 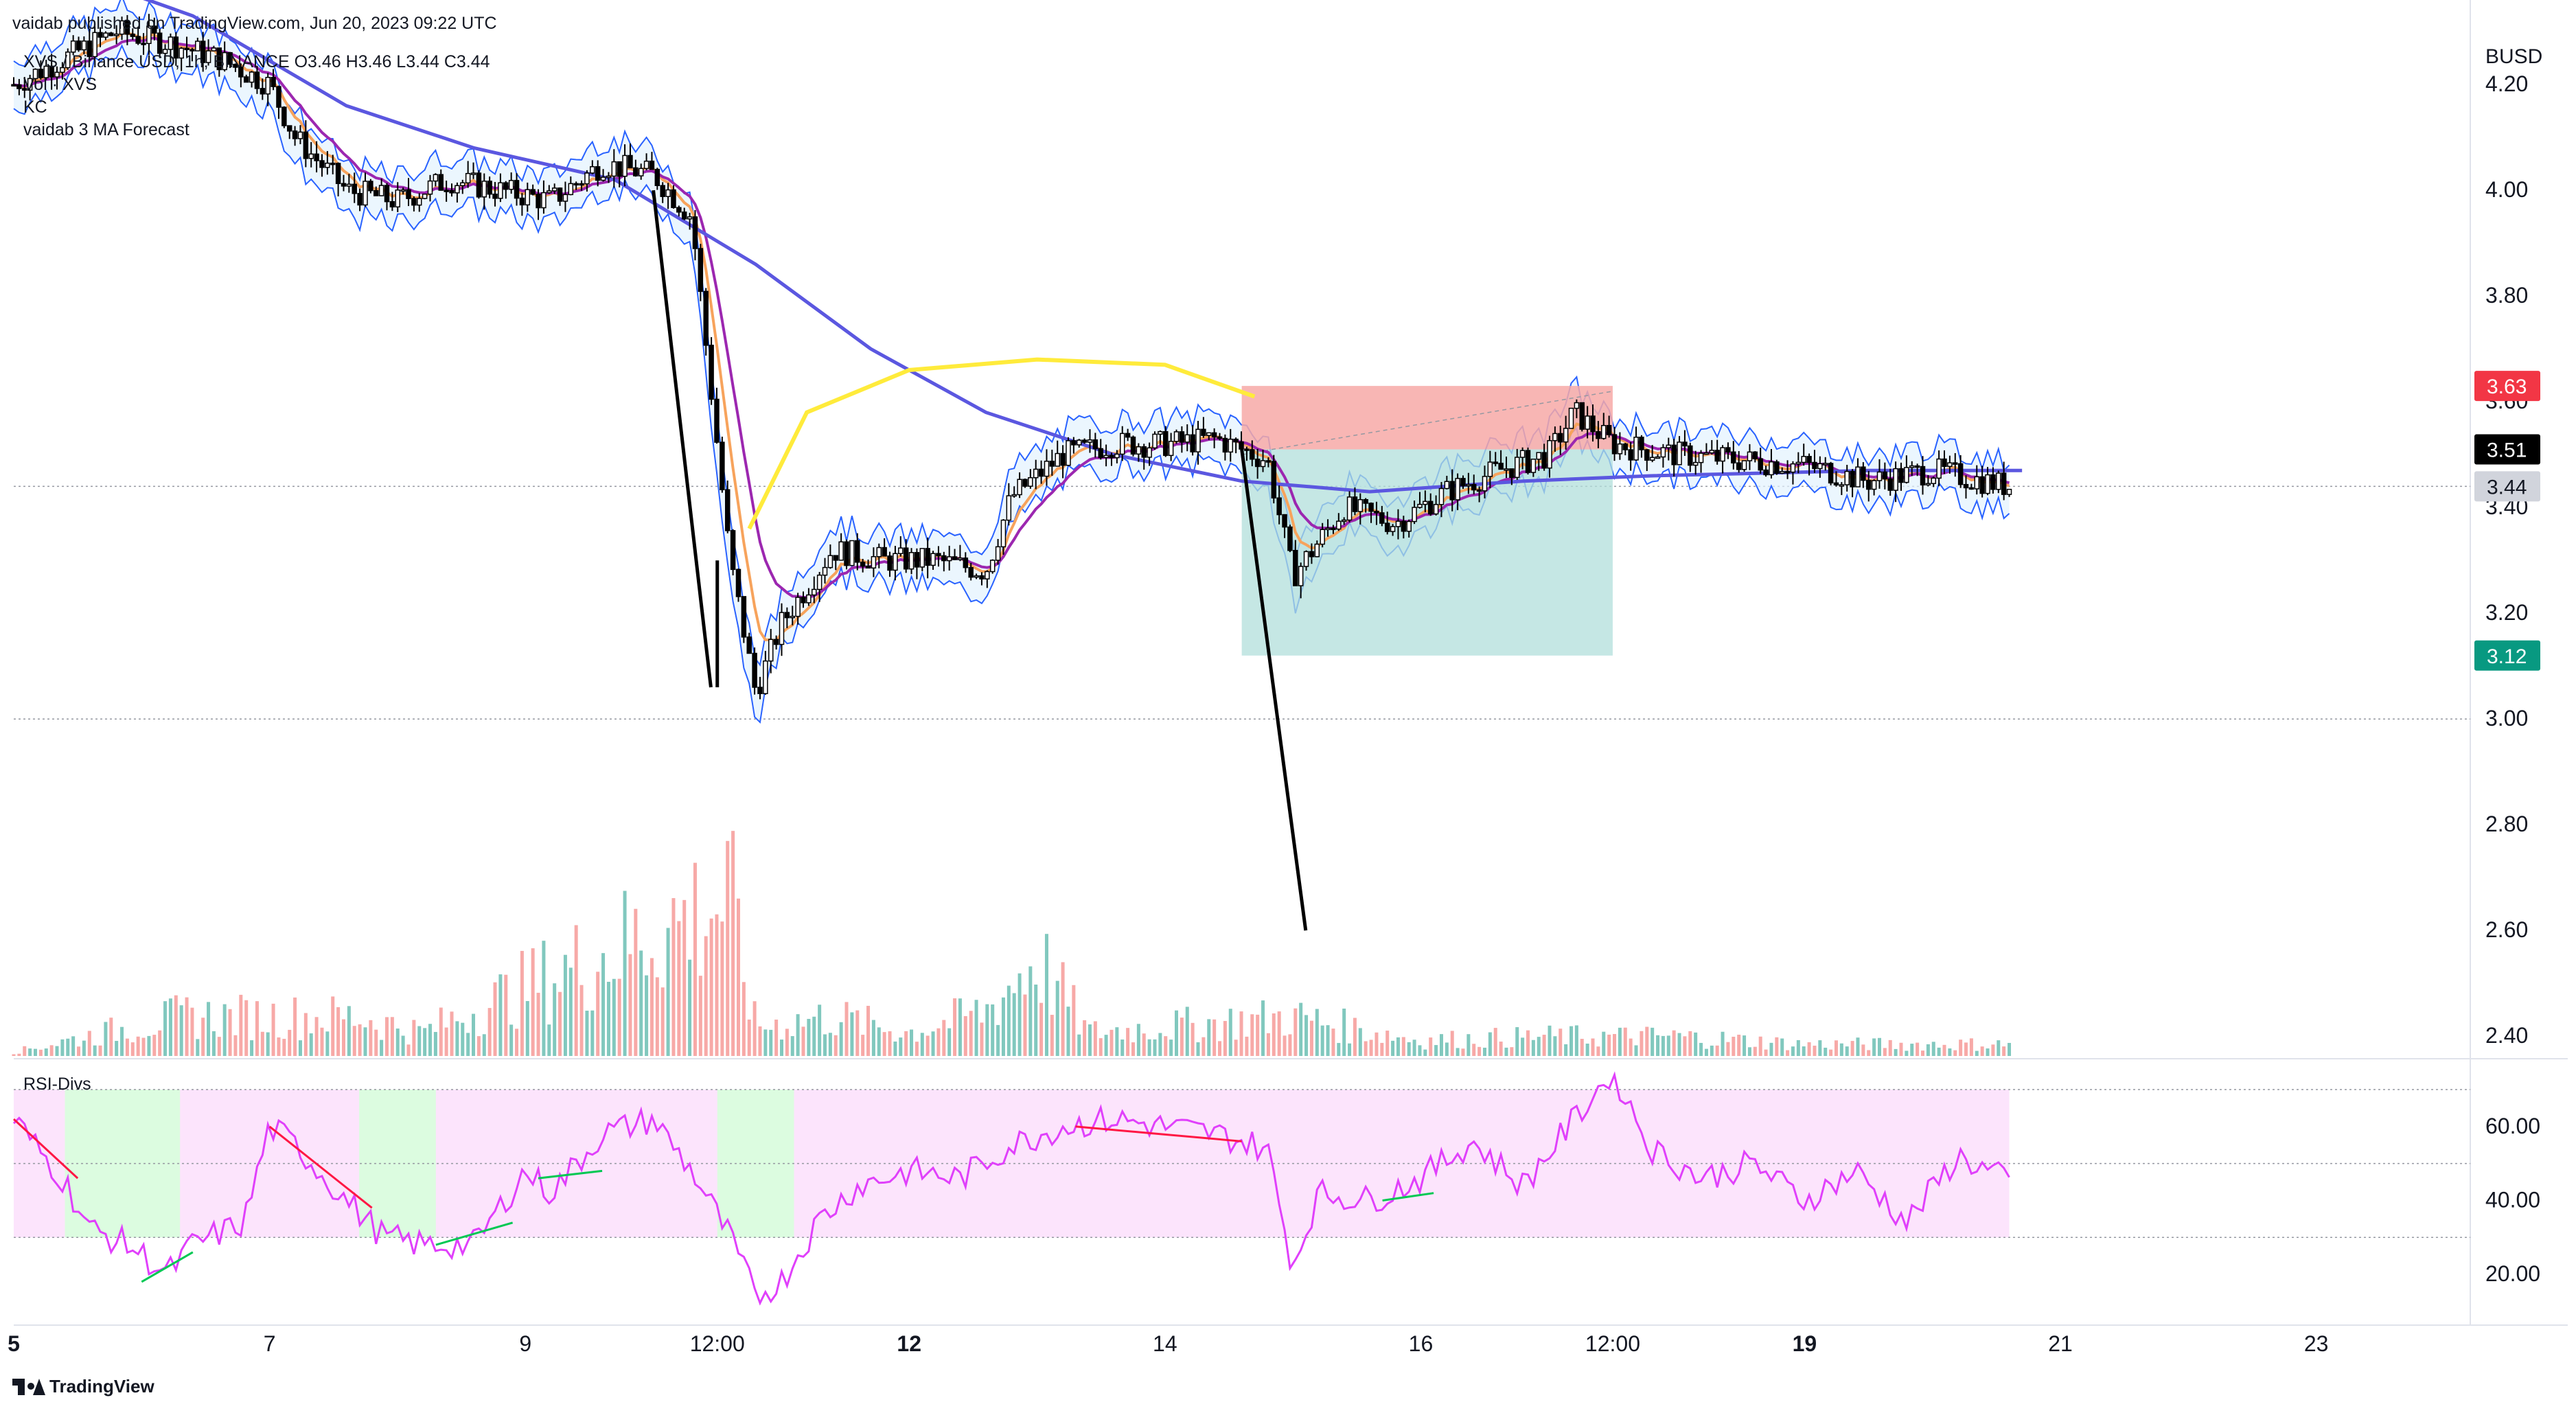 What do you see at coordinates (57, 1084) in the screenshot?
I see `rsi-indicator-label: RSI-Divs` at bounding box center [57, 1084].